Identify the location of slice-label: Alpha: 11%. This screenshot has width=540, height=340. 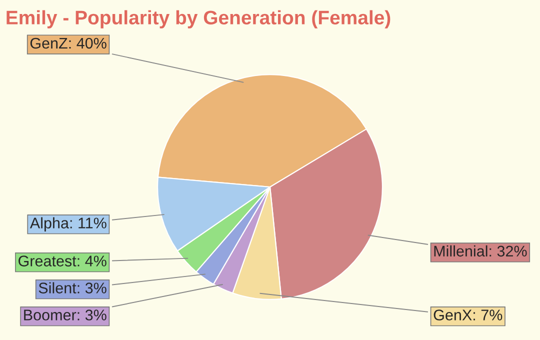
(68, 224).